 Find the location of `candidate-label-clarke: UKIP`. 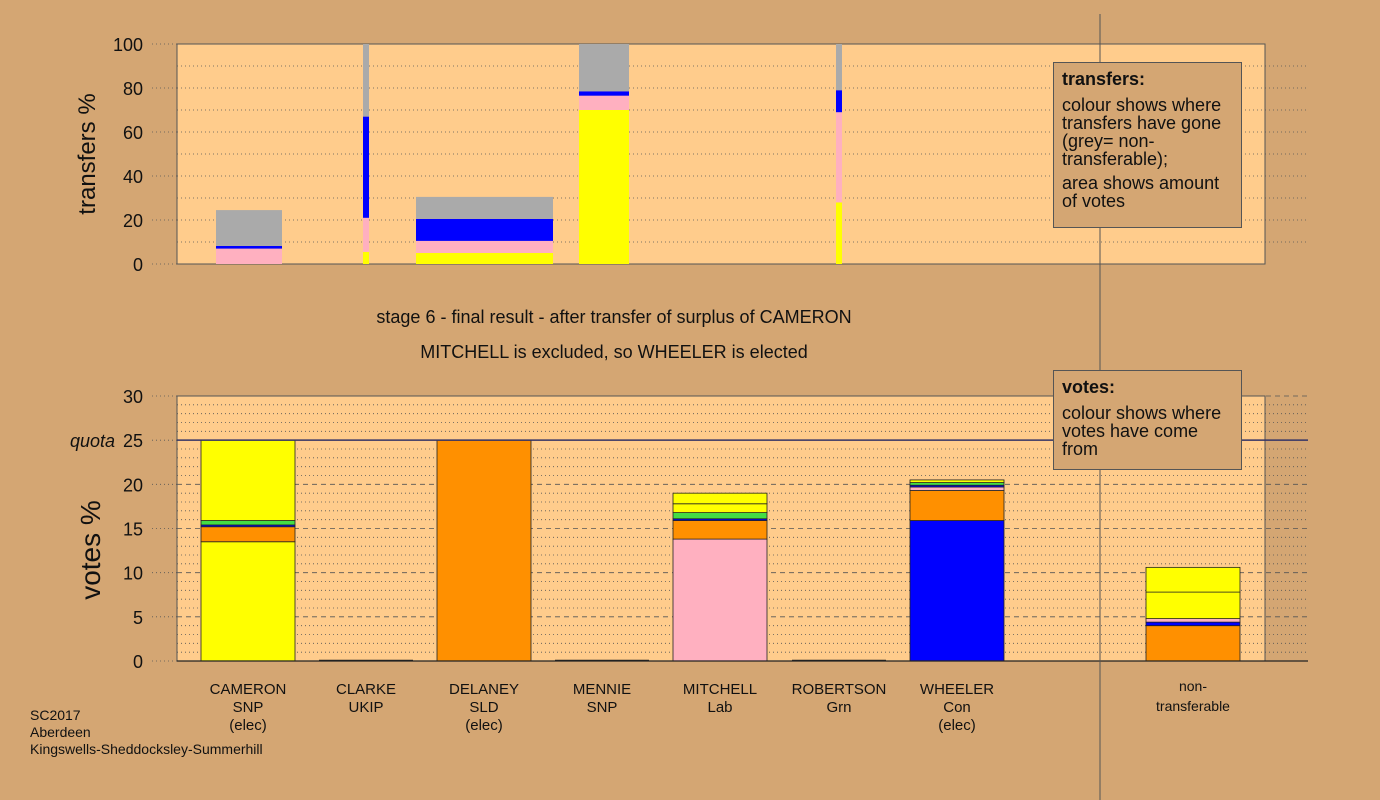

candidate-label-clarke: UKIP is located at coordinates (365, 707).